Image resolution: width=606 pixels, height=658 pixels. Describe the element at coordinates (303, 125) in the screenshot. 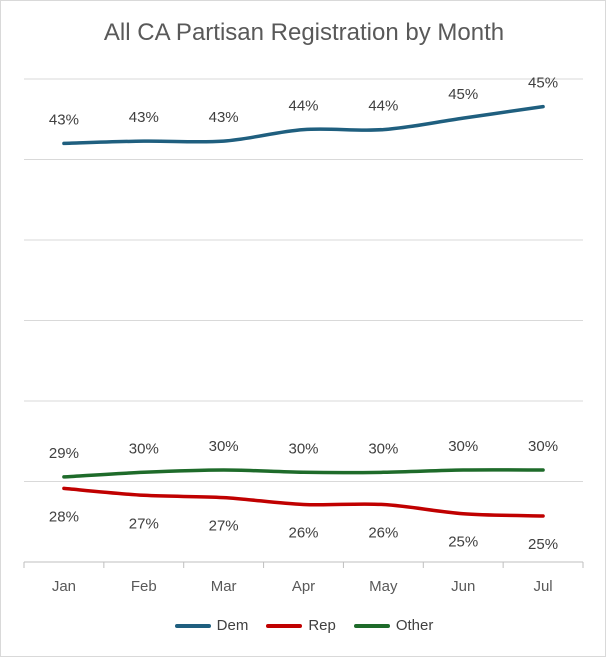

I see `series-line-dem` at that location.